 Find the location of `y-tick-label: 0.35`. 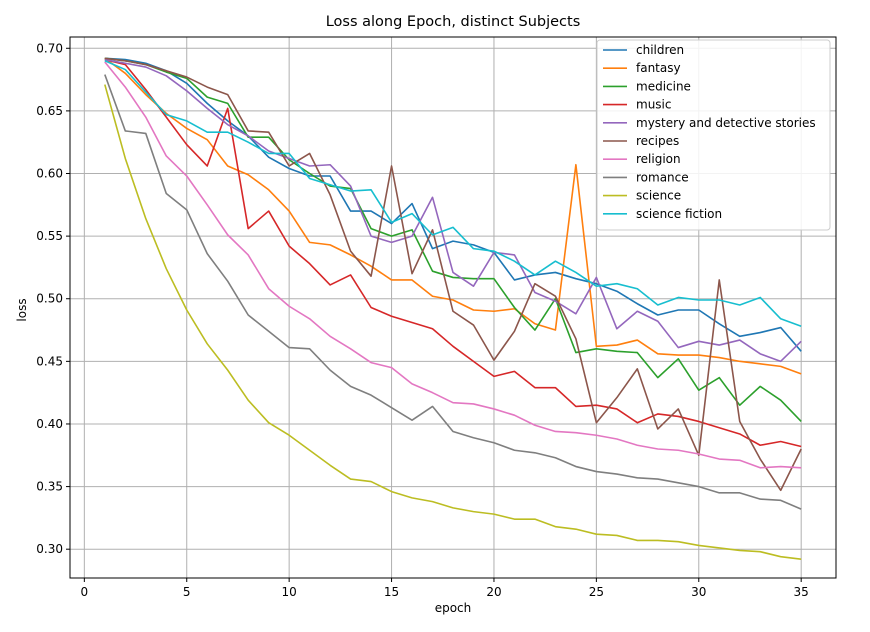

y-tick-label: 0.35 is located at coordinates (49, 487).